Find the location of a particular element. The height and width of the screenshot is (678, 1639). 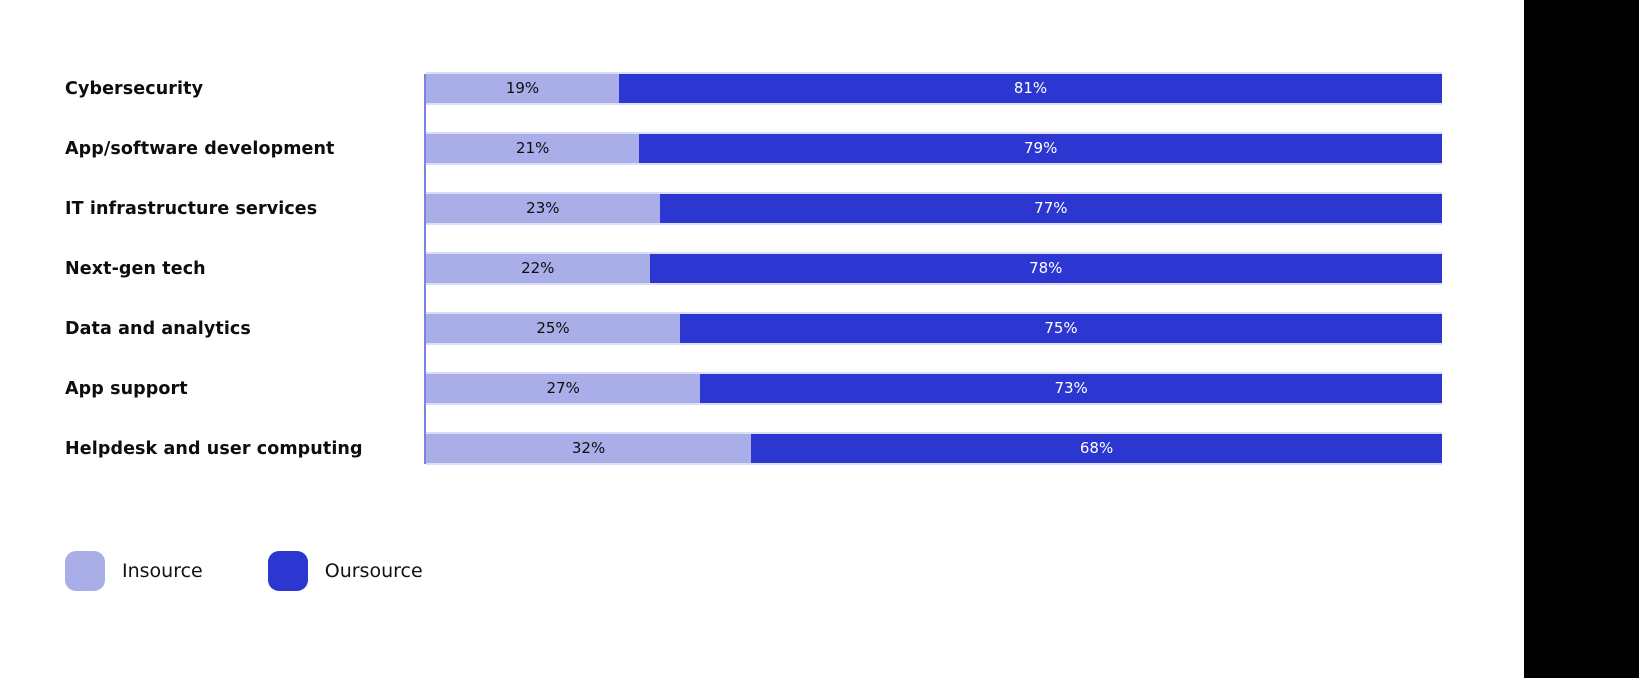

chart-row: App support 27% 73% is located at coordinates (721, 388).